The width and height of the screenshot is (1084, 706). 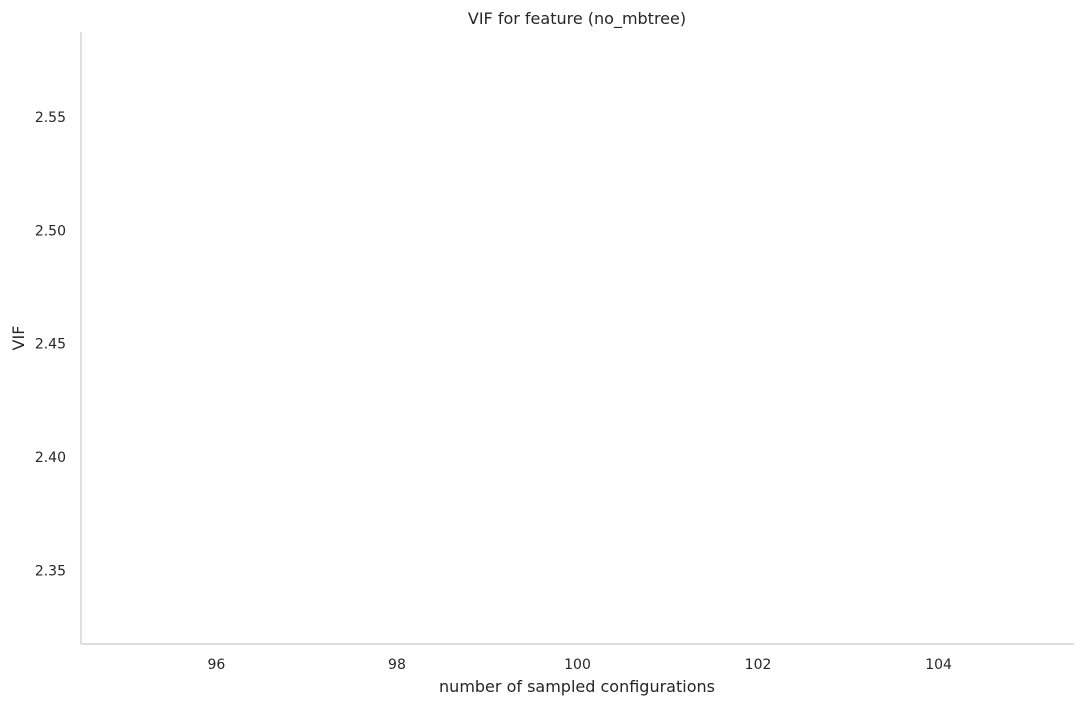 What do you see at coordinates (216, 665) in the screenshot?
I see `x-tick-label: 96` at bounding box center [216, 665].